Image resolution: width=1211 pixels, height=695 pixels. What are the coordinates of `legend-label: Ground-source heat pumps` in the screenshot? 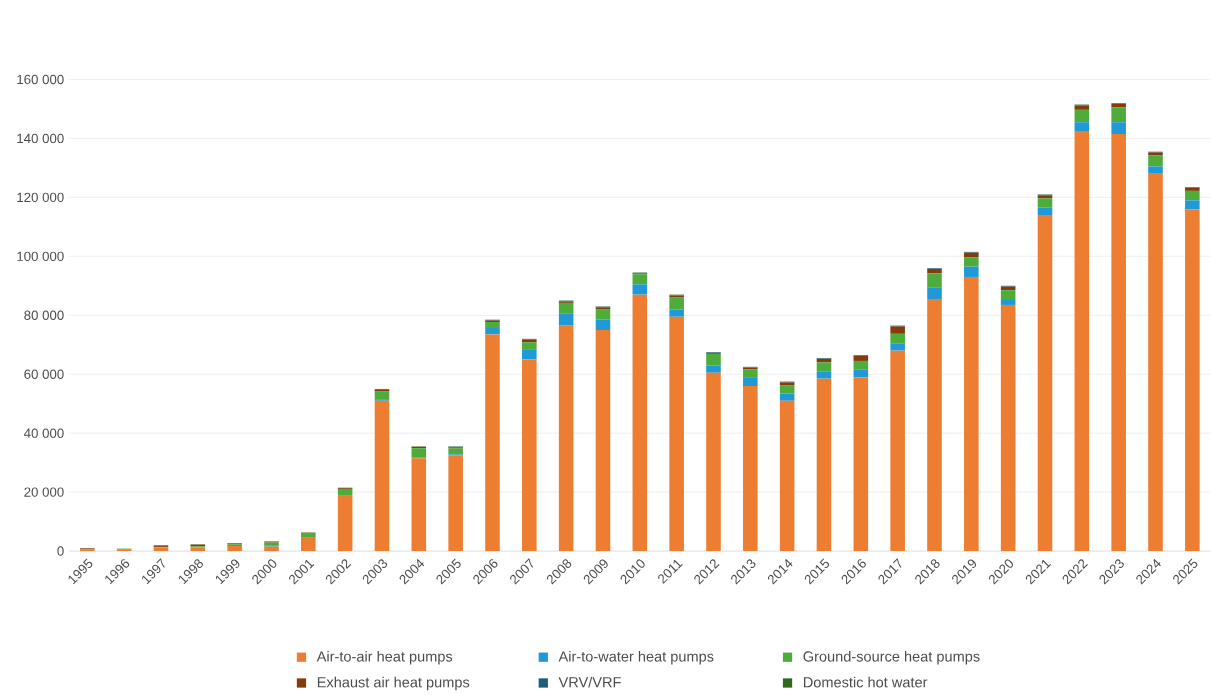 It's located at (891, 658).